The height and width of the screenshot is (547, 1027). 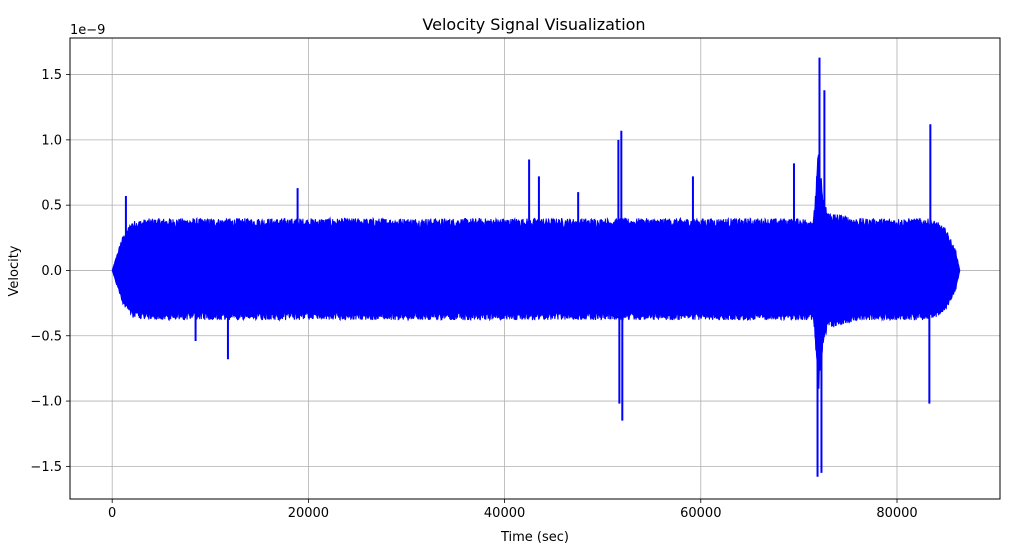 I want to click on y-scale-offset-label: 1e−9, so click(x=87, y=30).